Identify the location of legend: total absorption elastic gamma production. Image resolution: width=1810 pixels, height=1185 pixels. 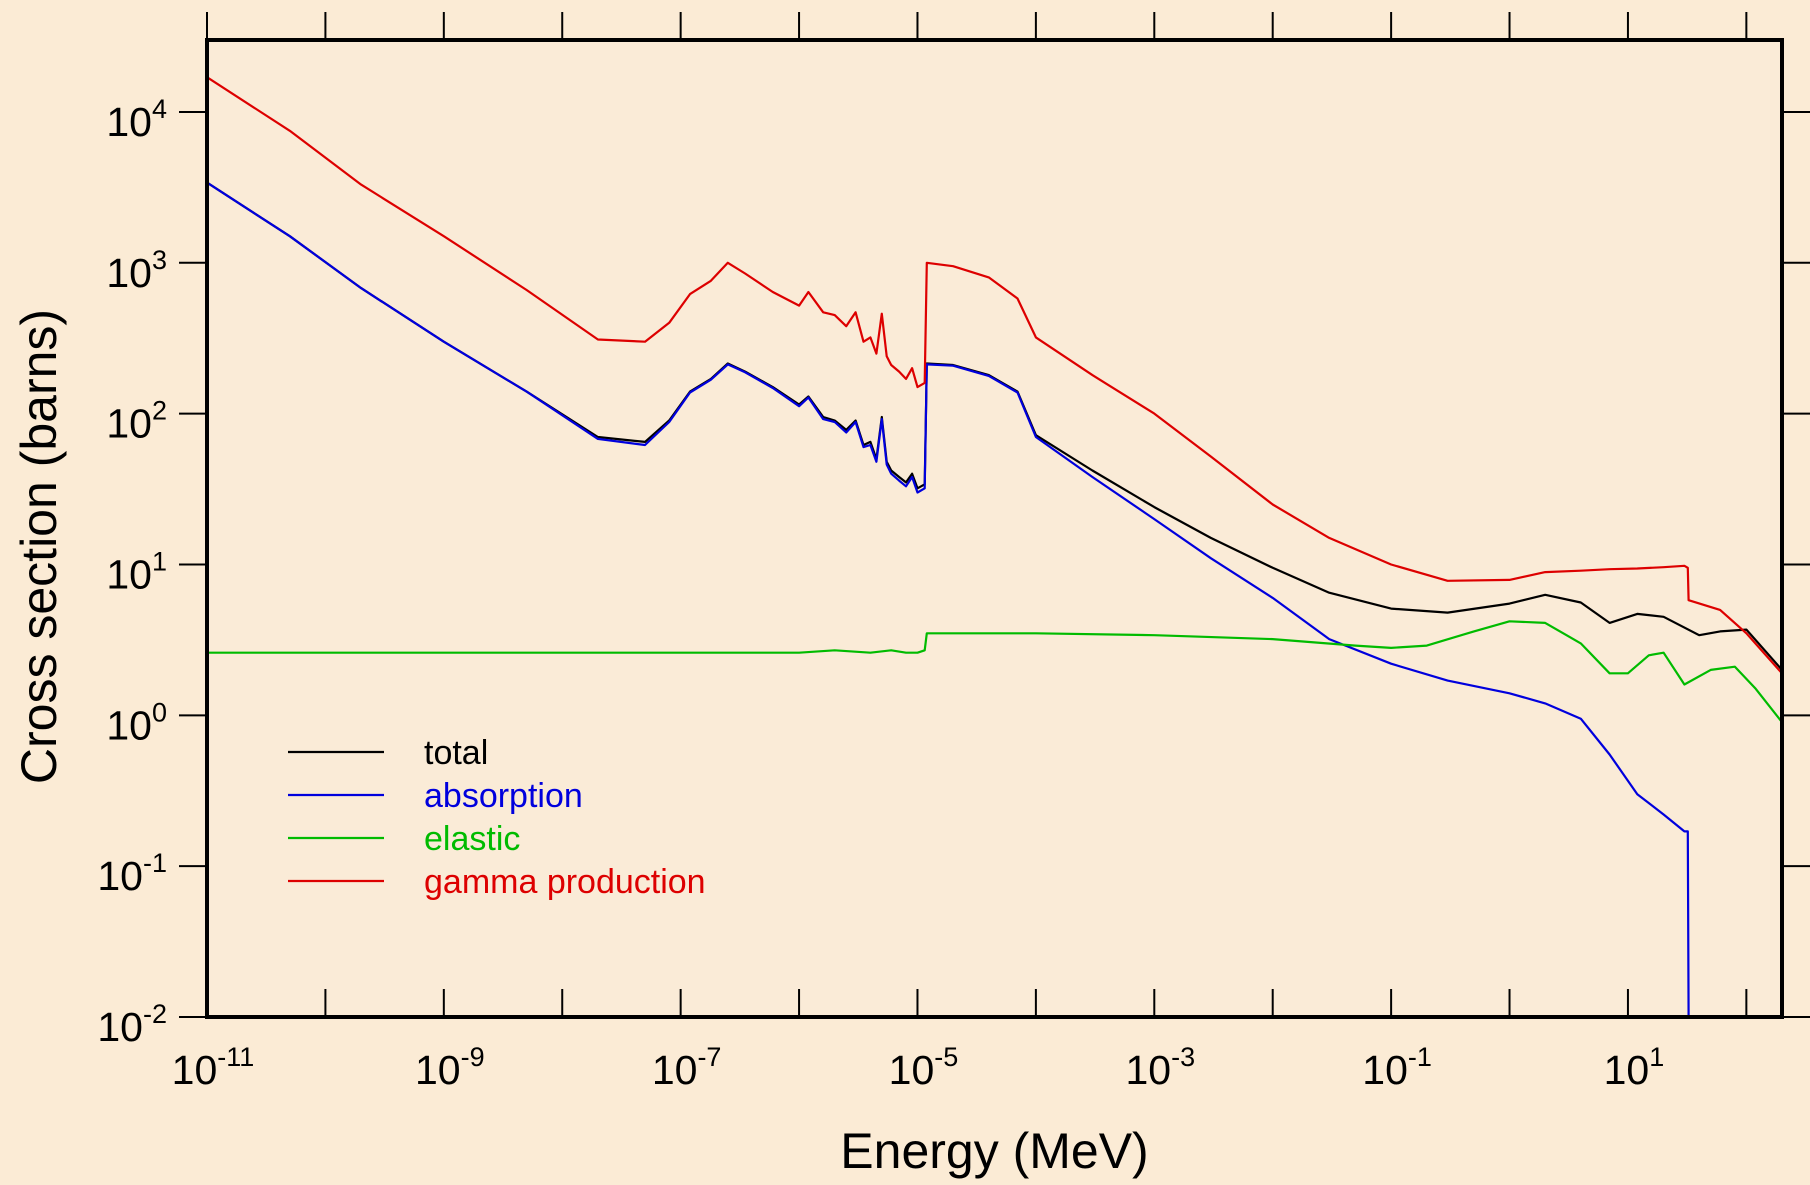
(497, 817).